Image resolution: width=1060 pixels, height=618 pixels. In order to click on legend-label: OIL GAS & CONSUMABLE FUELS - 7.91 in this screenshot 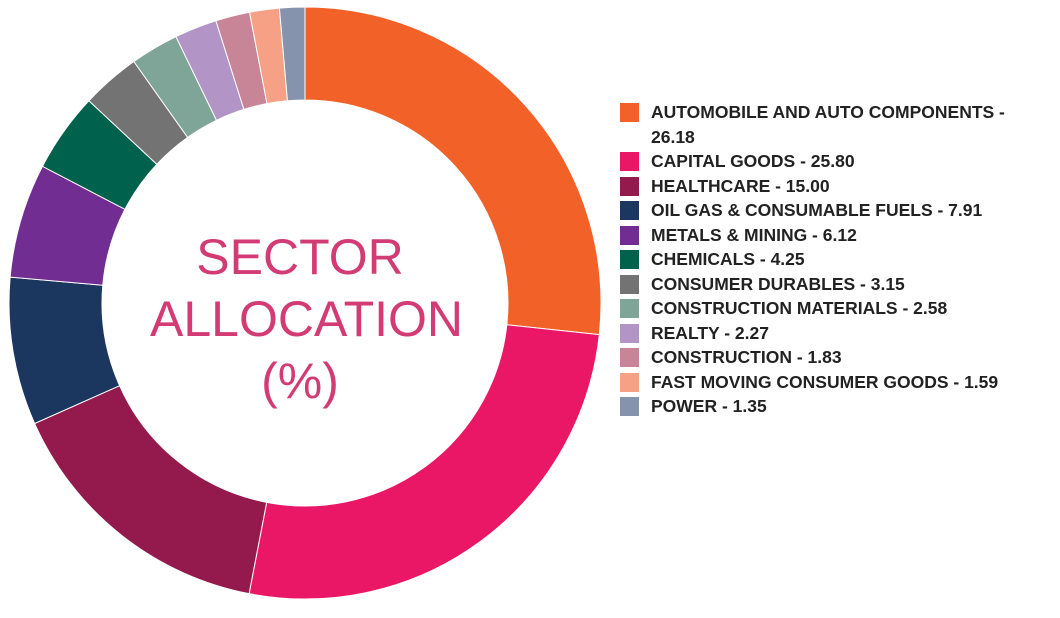, I will do `click(817, 210)`.